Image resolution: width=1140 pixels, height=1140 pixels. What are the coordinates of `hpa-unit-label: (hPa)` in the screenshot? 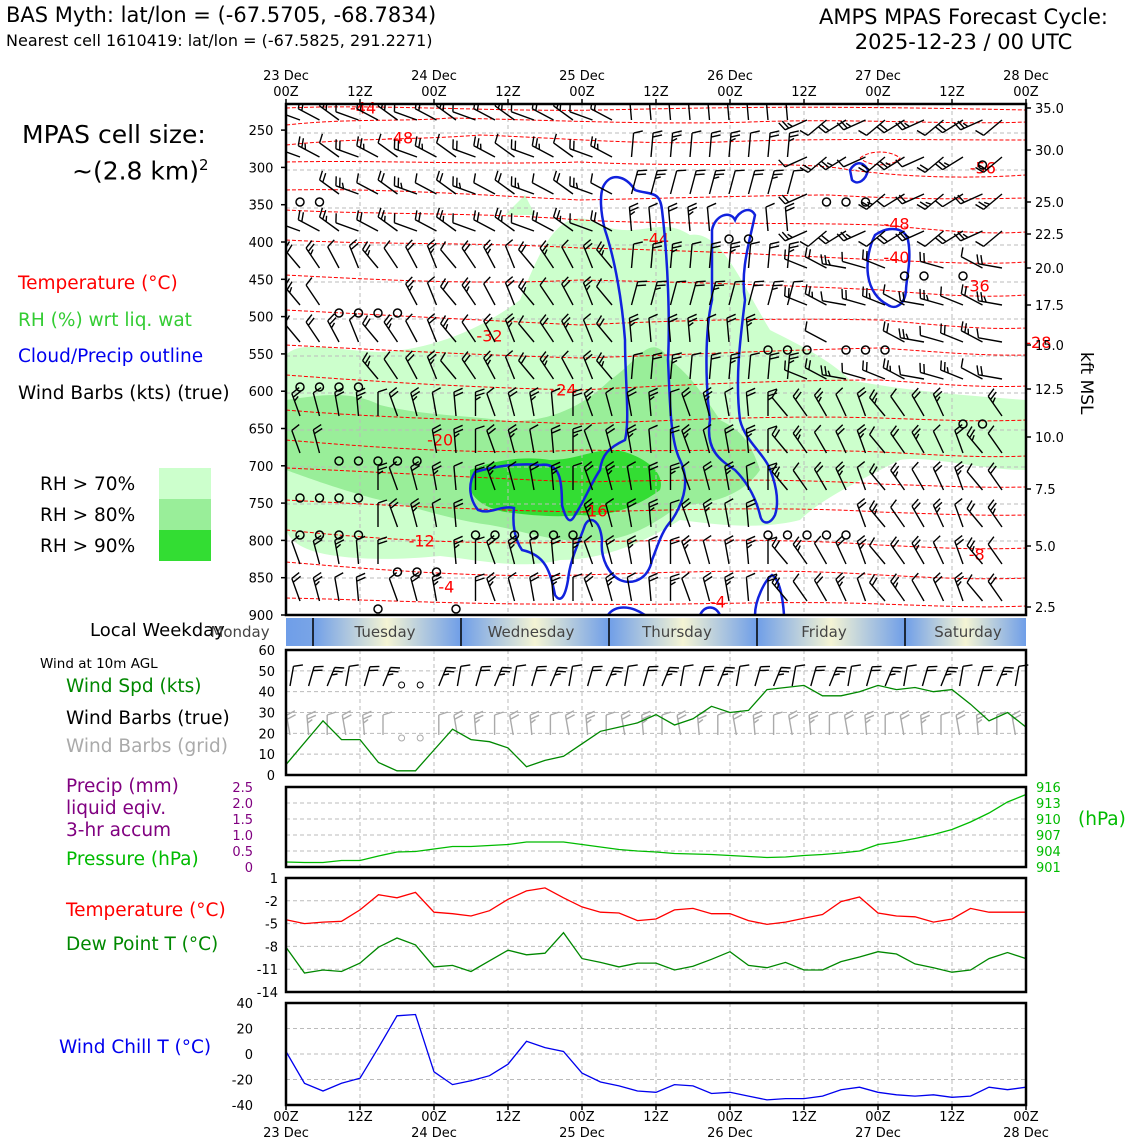 It's located at (1102, 819).